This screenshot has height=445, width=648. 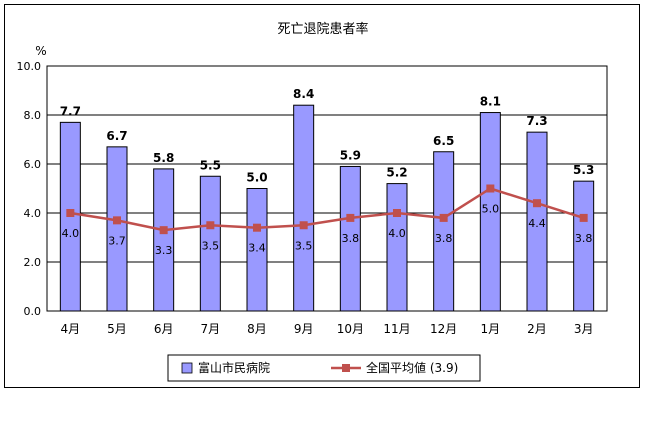 I want to click on chart-title: 死亡退院患者率, so click(x=322, y=29).